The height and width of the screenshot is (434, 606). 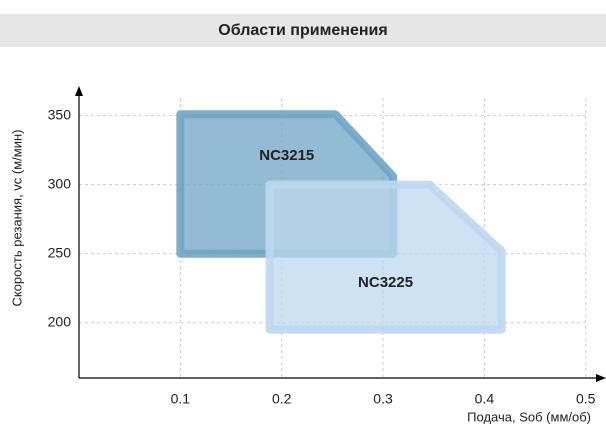 What do you see at coordinates (586, 399) in the screenshot?
I see `x-tick-label: 0.5` at bounding box center [586, 399].